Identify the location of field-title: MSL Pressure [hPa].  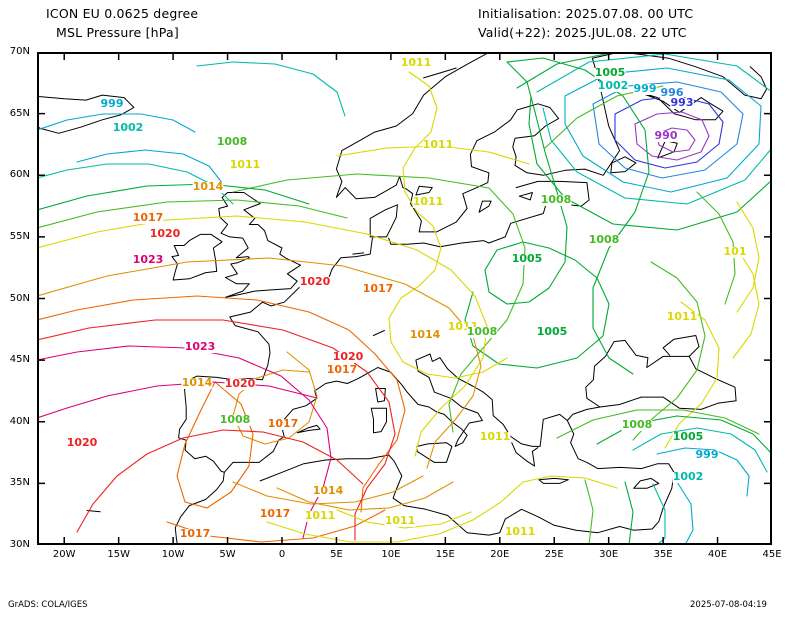
(117, 32).